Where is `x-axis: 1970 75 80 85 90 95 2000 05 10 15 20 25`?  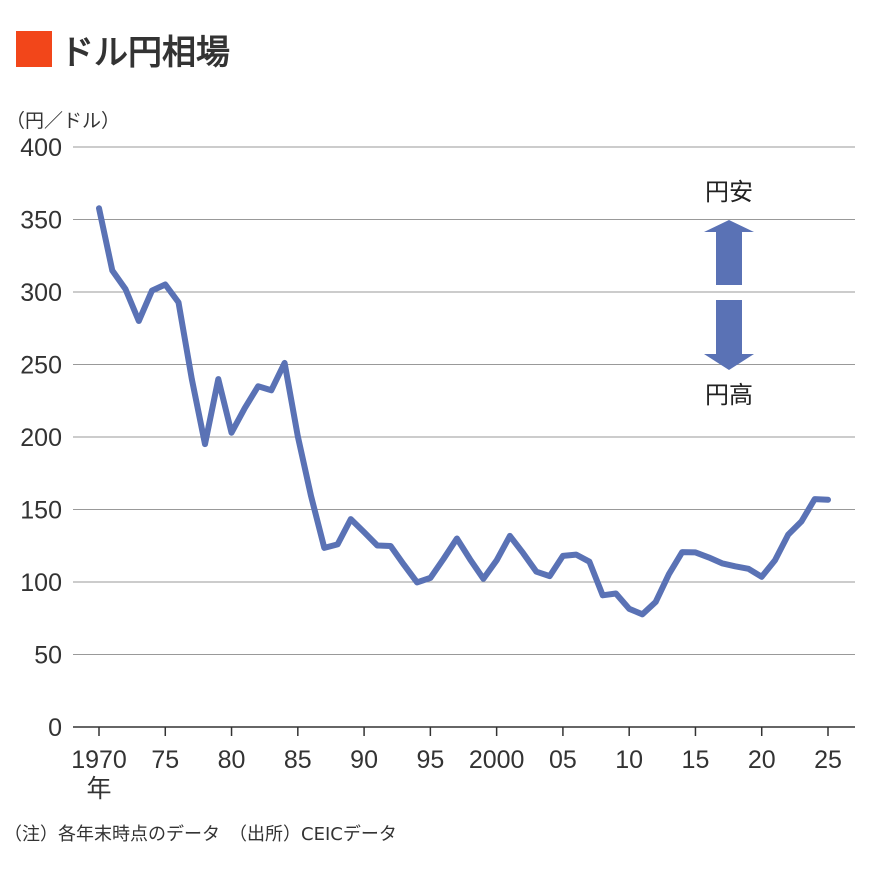
x-axis: 1970 75 80 85 90 95 2000 05 10 15 20 25 is located at coordinates (456, 750).